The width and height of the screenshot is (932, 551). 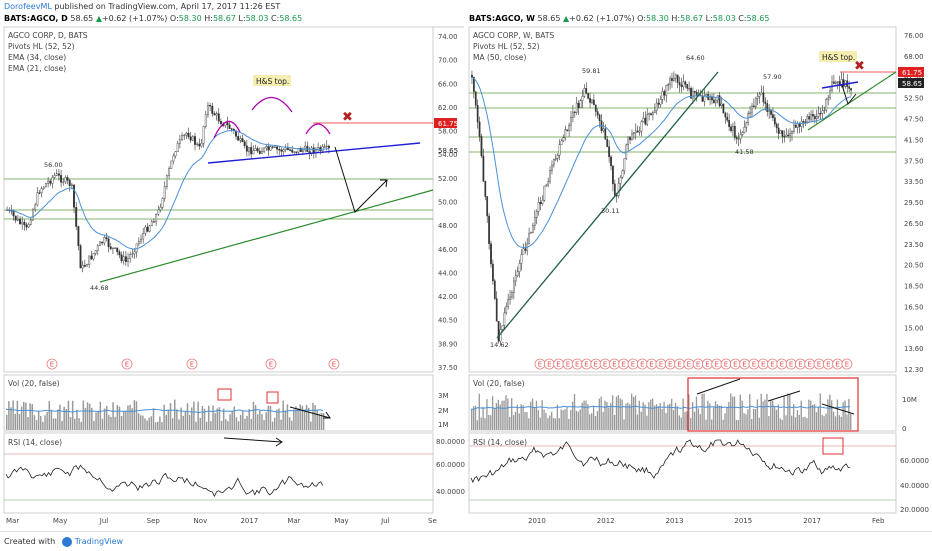 I want to click on weekly-long-trendline, so click(x=607, y=205).